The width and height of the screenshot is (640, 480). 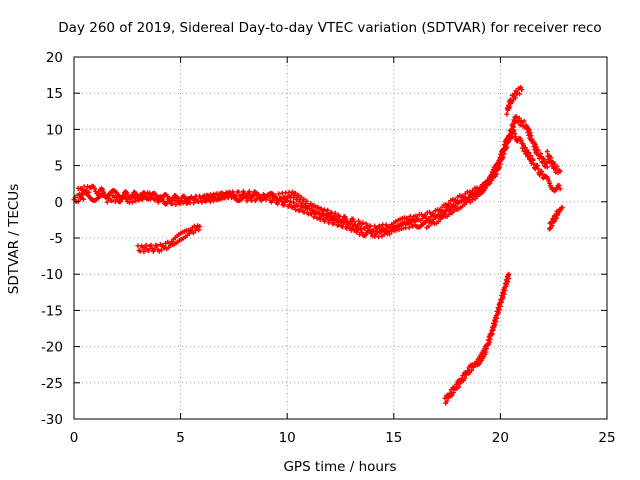 I want to click on y-tick-label: -25, so click(x=52, y=384).